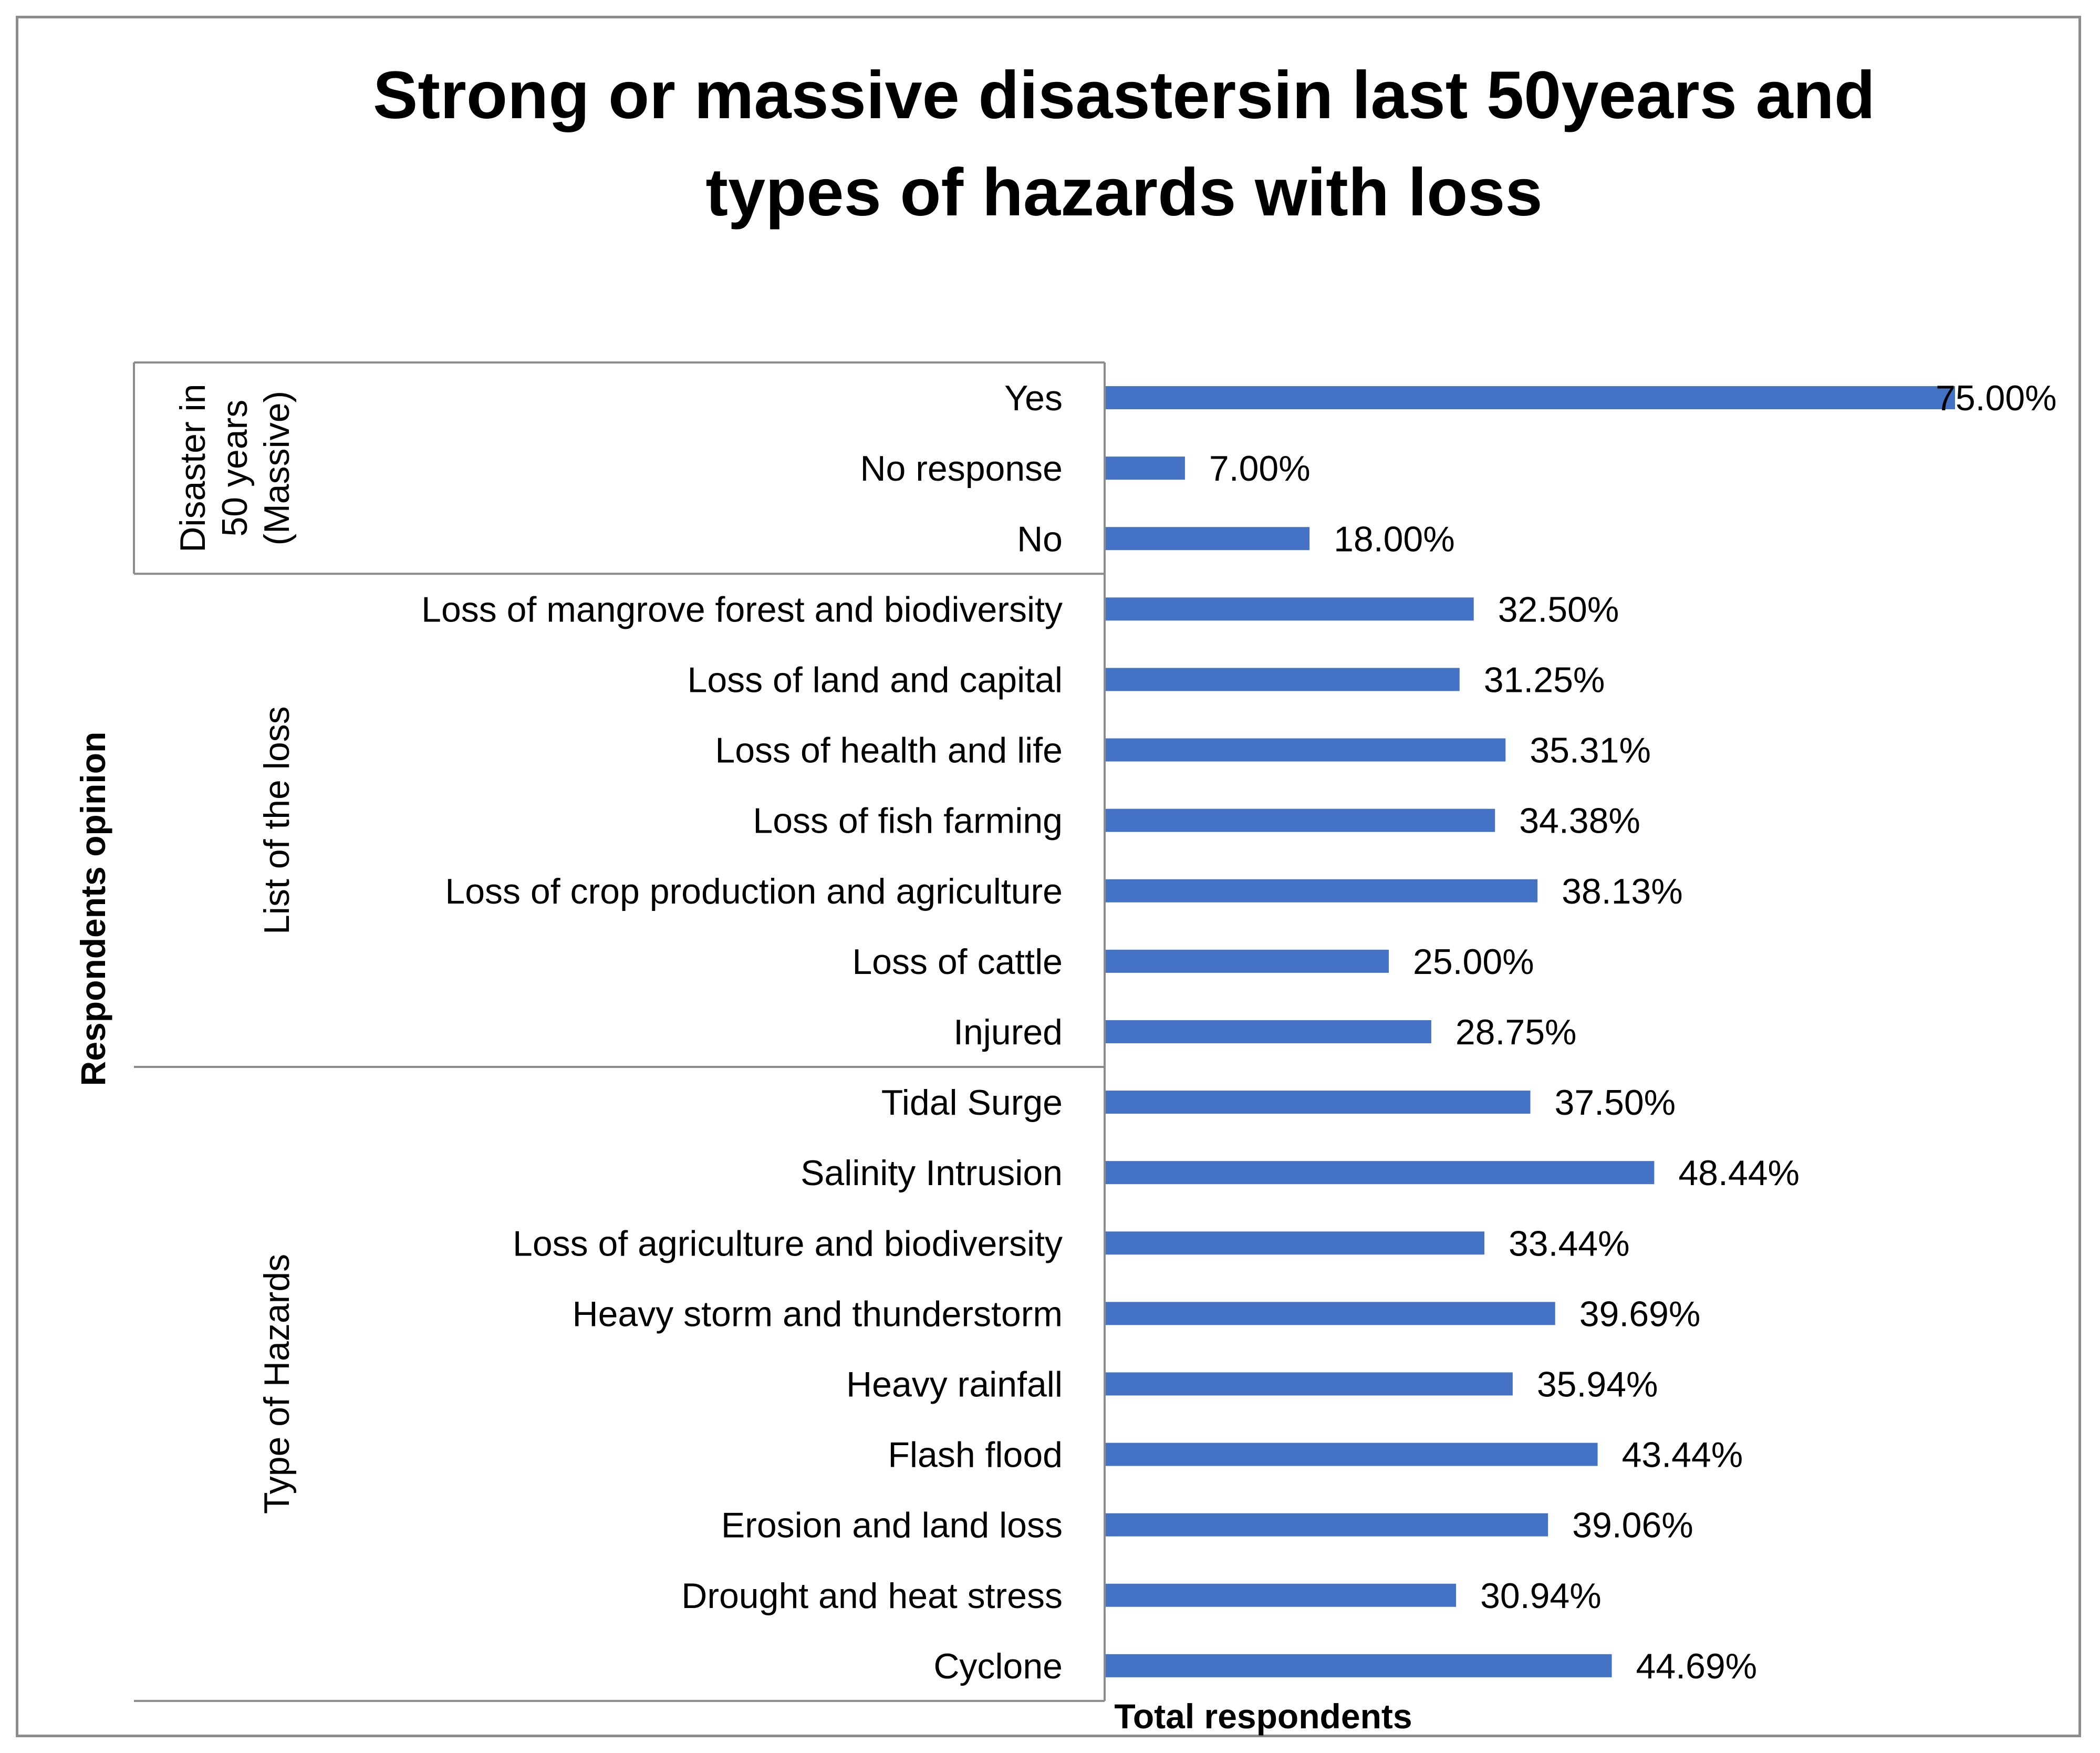  What do you see at coordinates (958, 962) in the screenshot?
I see `category-label: Loss of cattle` at bounding box center [958, 962].